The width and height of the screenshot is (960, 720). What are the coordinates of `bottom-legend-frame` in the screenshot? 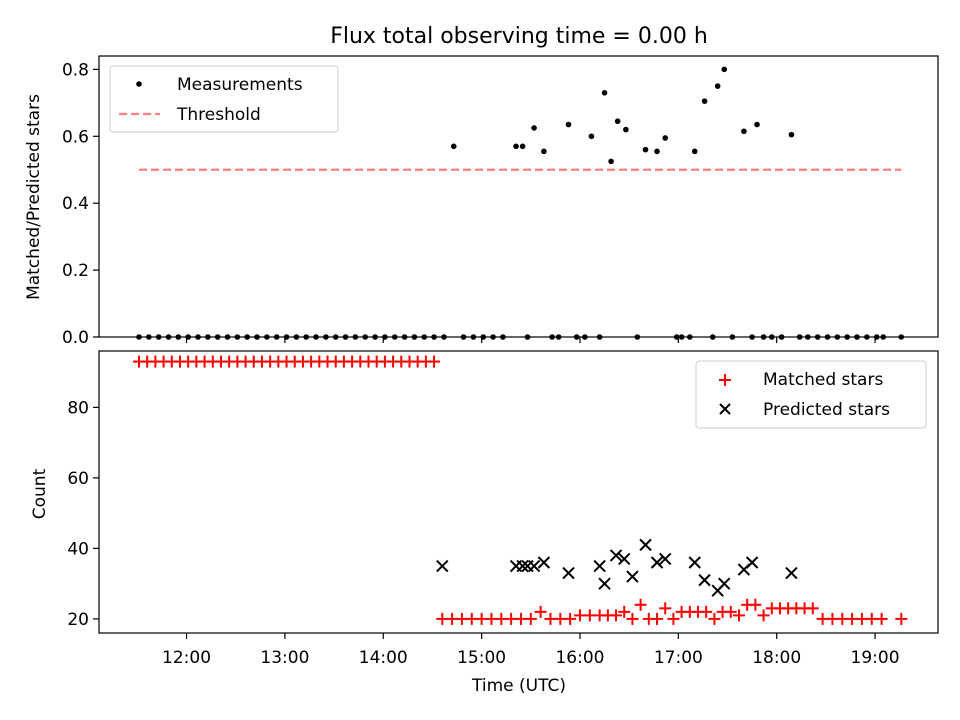 It's located at (811, 394).